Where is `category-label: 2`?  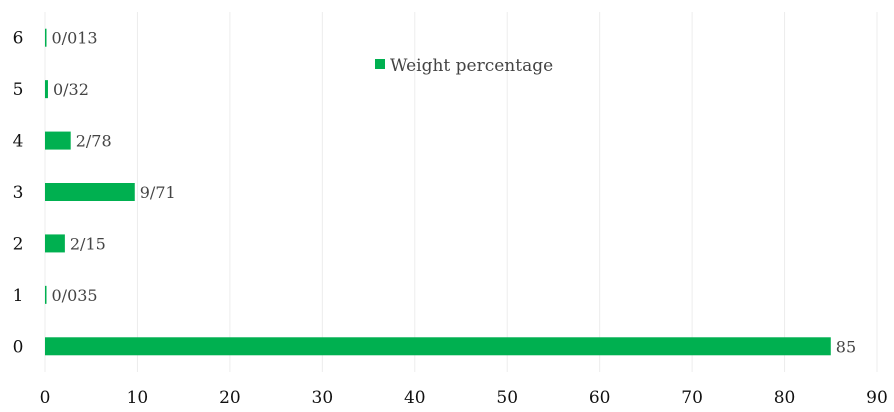 category-label: 2 is located at coordinates (18, 244).